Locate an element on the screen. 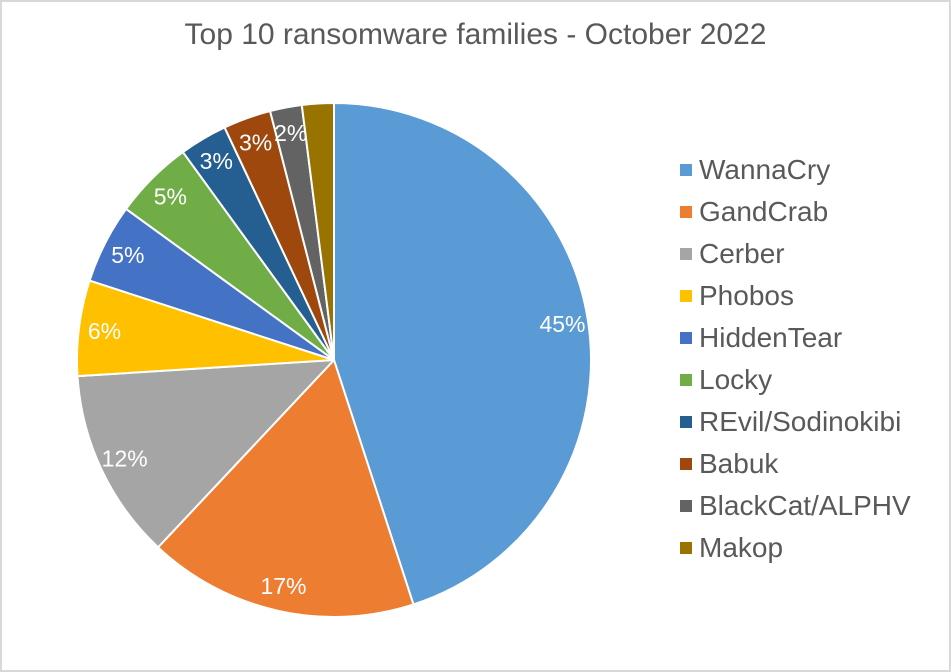 Image resolution: width=951 pixels, height=672 pixels. legend-swatch-hiddentear is located at coordinates (686, 338).